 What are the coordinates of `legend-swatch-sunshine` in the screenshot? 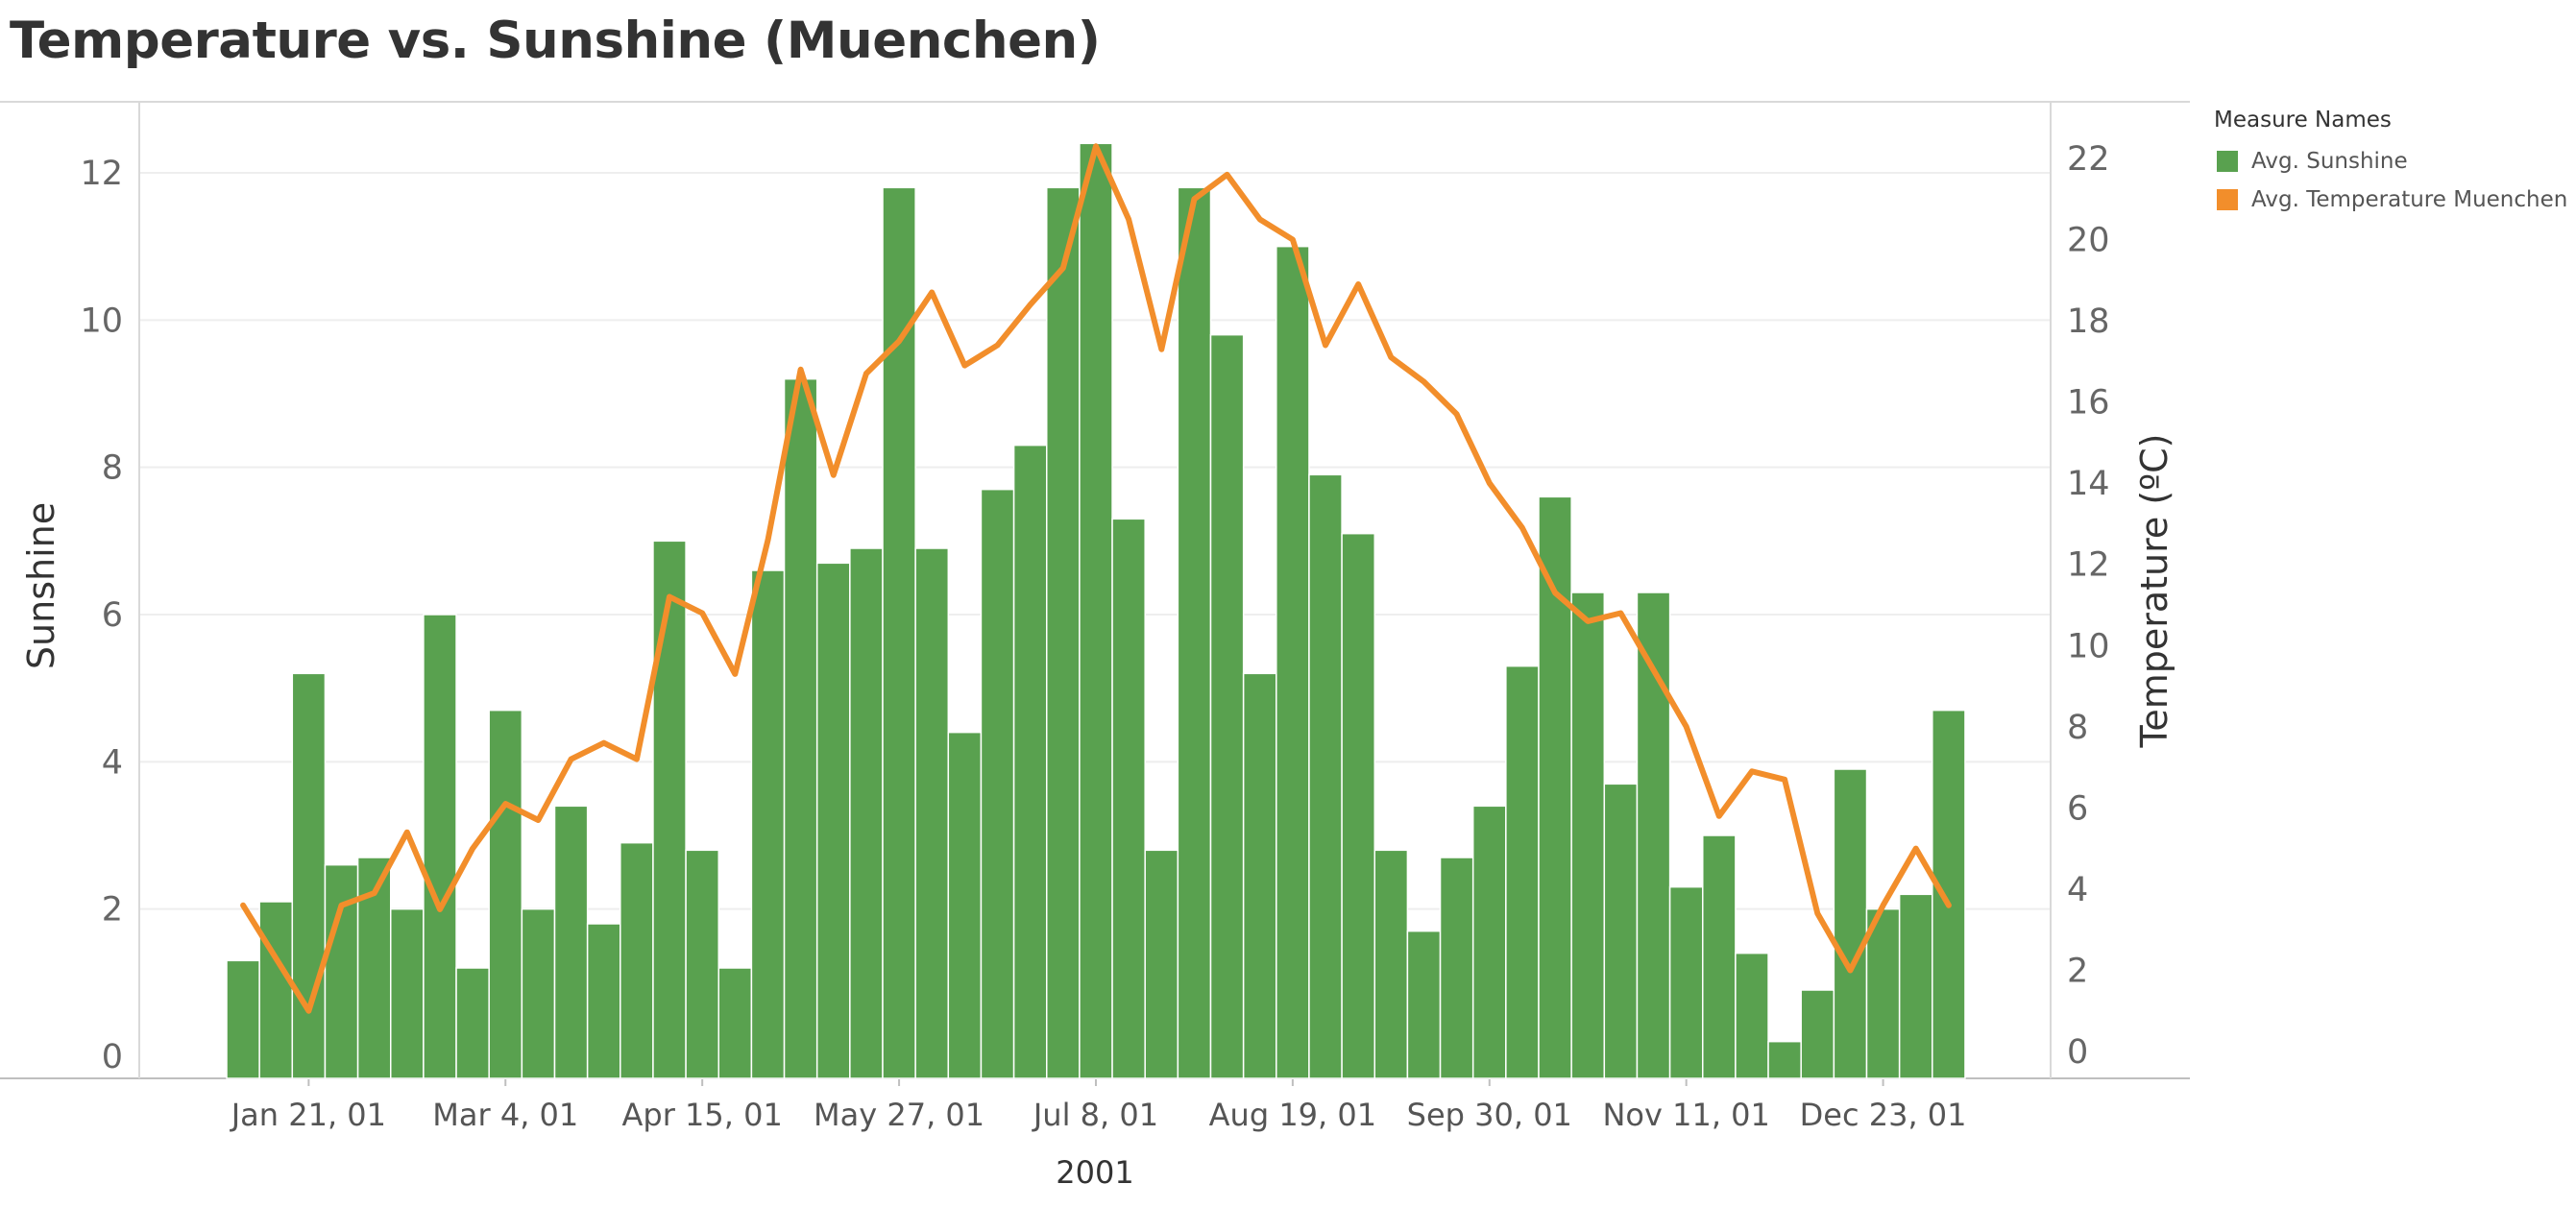 It's located at (2227, 161).